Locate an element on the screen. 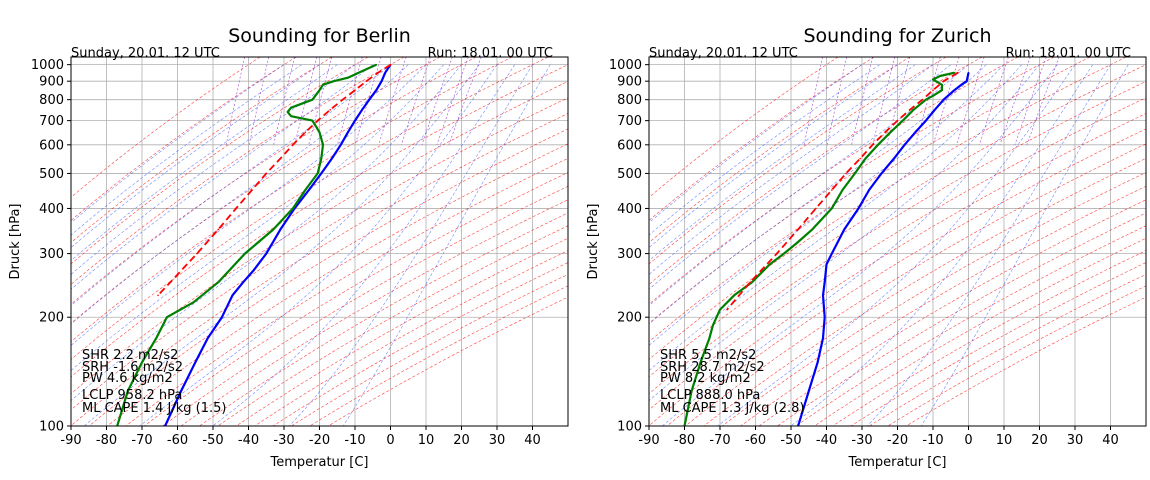 This screenshot has width=1150, height=480. model-run-label: Run: 18.01. 00 UTC is located at coordinates (490, 53).